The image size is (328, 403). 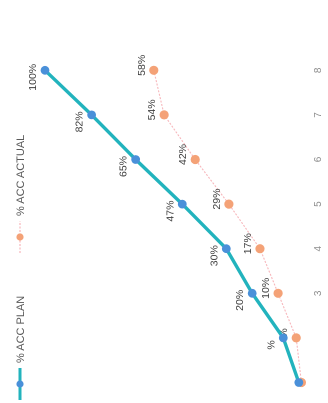 I want to click on legend: % ACC PLAN % ACC ACTUAL, so click(x=21, y=267).